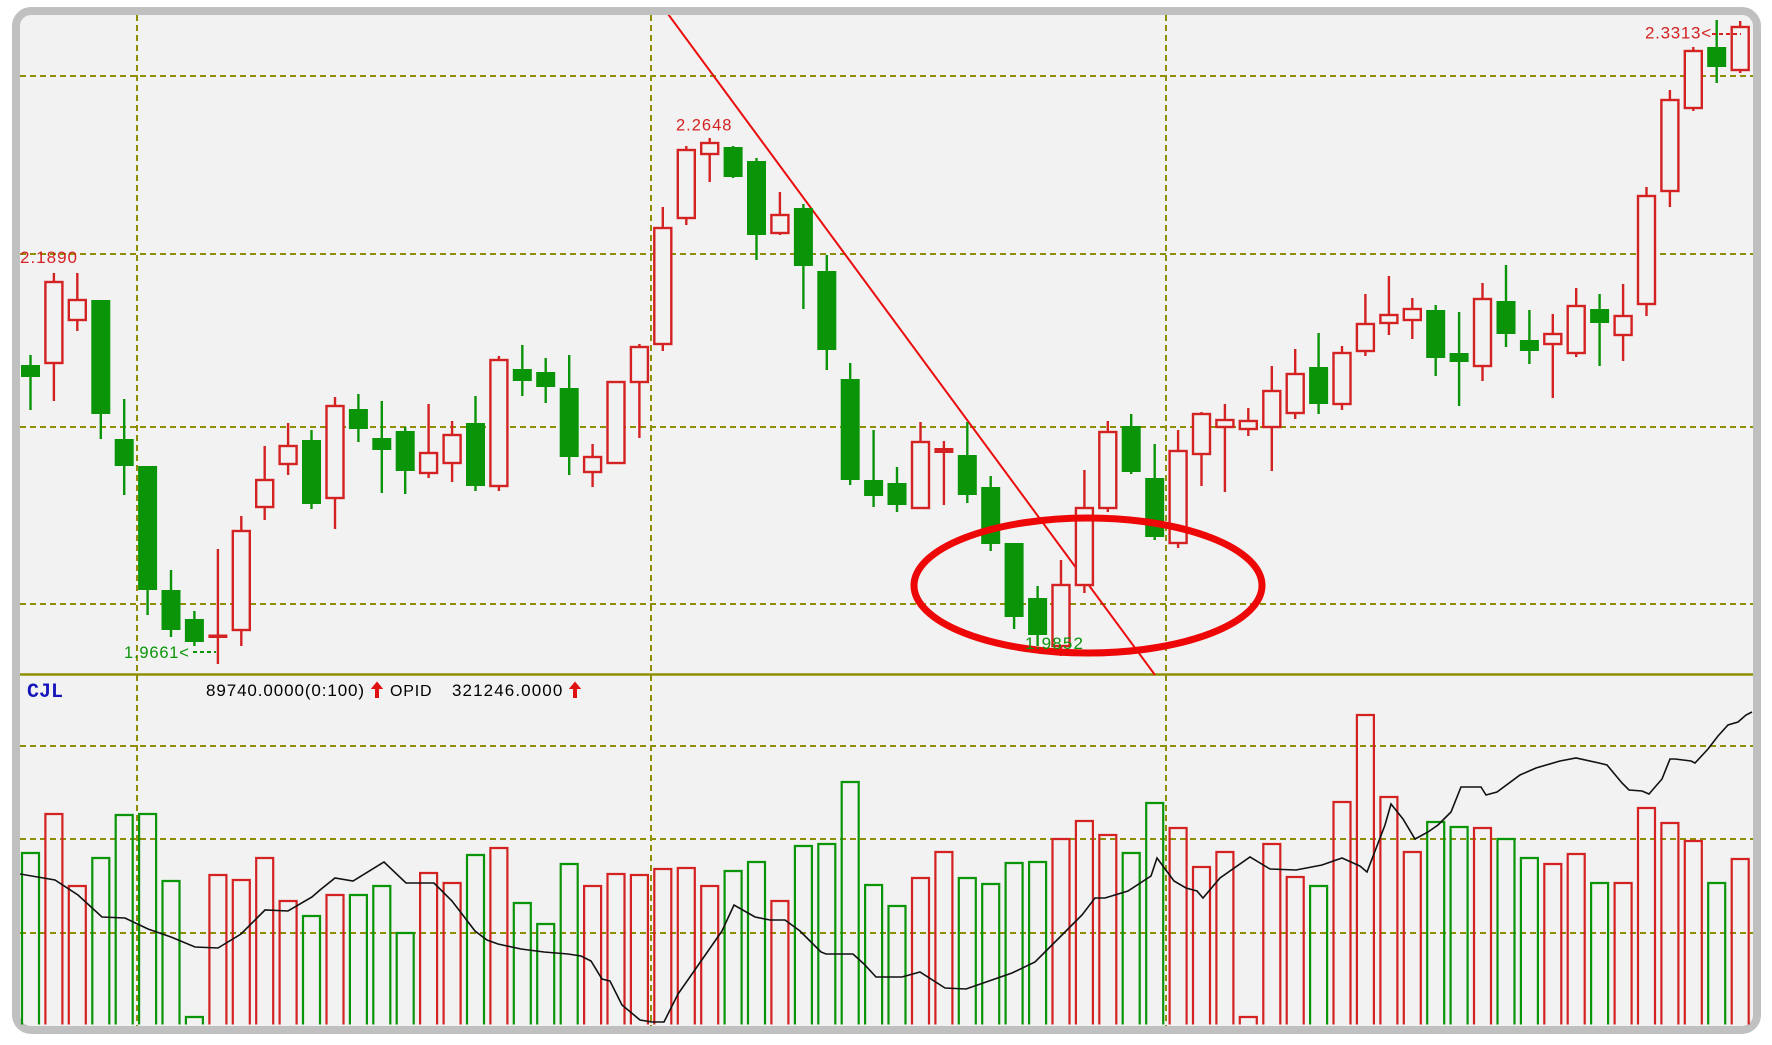  Describe the element at coordinates (704, 126) in the screenshot. I see `svg-text: 2.2648` at that location.